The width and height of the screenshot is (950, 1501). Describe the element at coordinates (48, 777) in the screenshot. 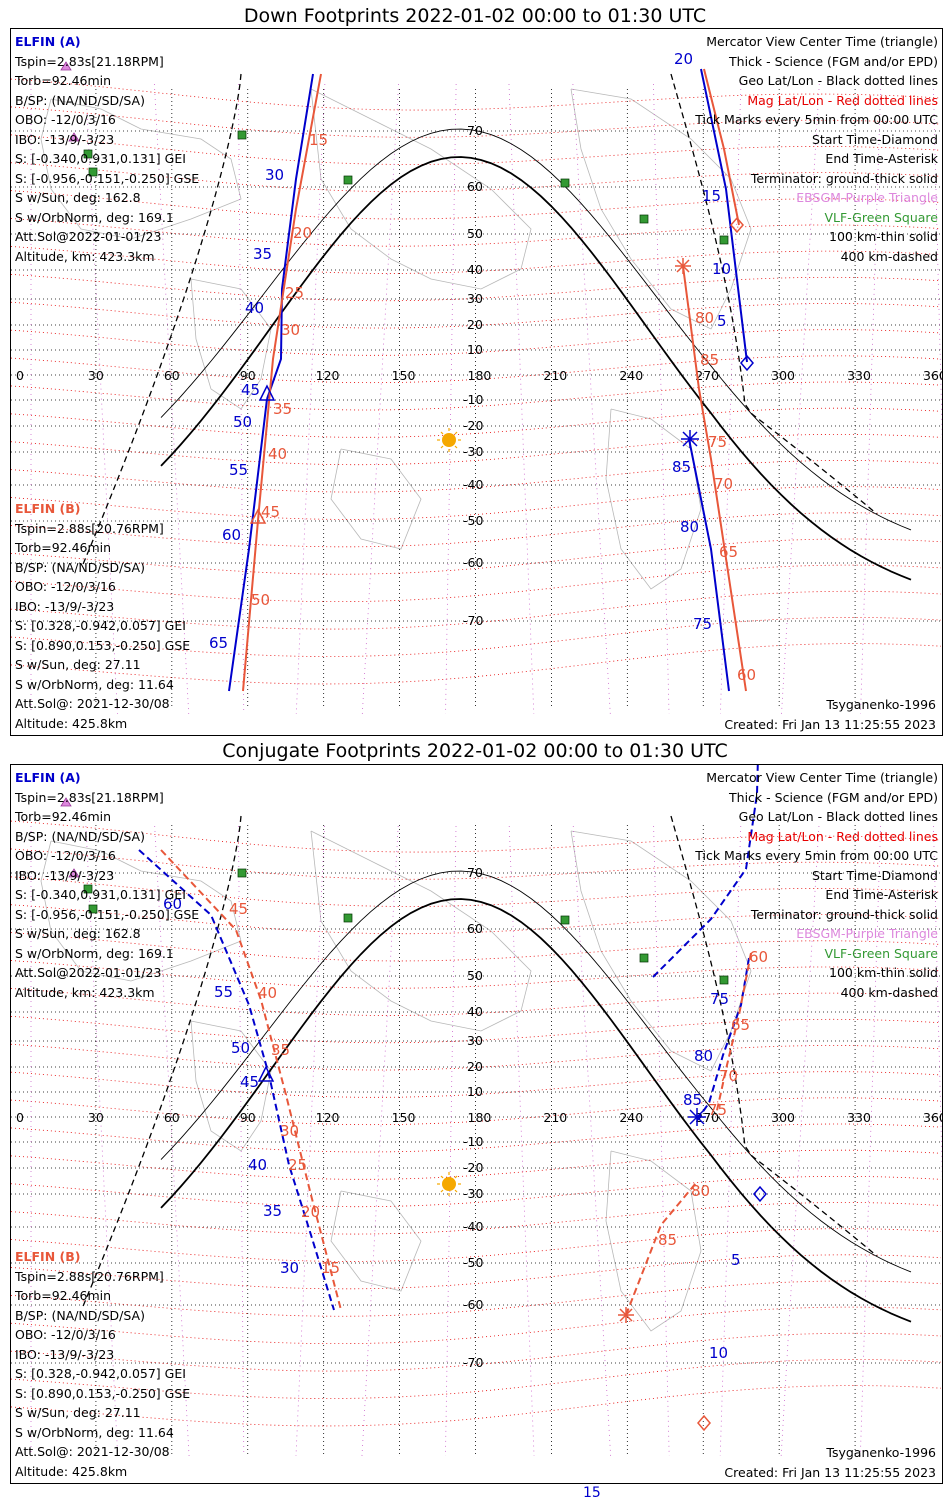

I see `elfin-a-header: ELFIN (A)` at that location.